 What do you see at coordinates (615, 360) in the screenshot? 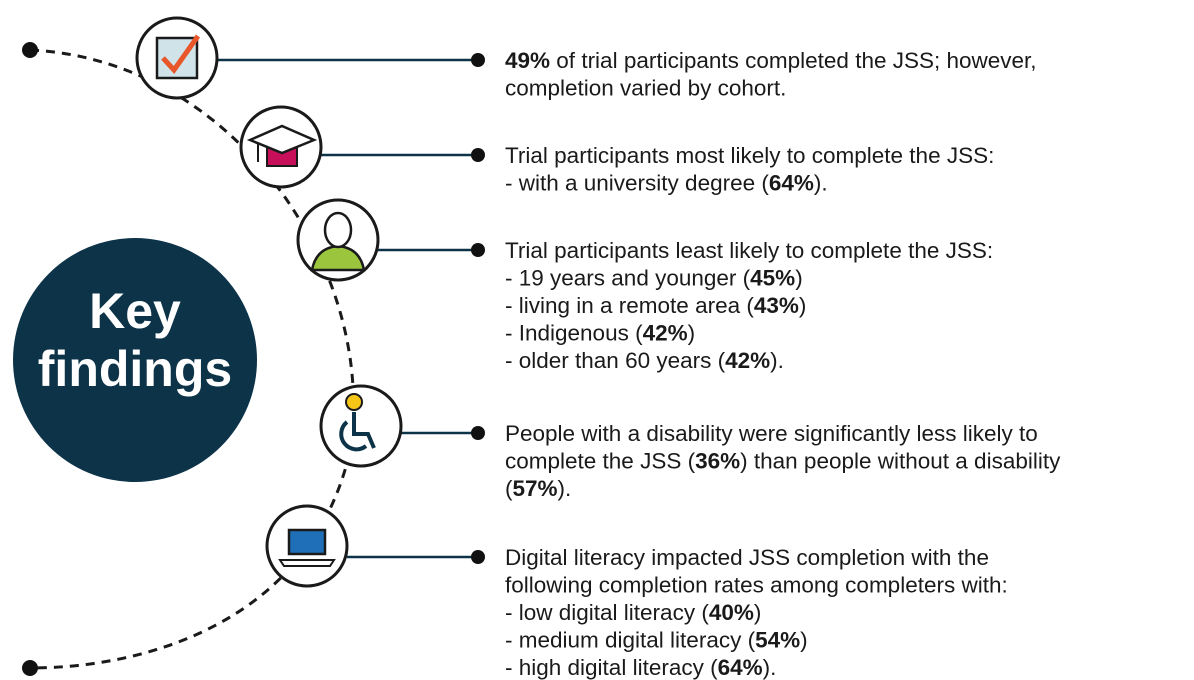
I see `text-run: - older than 60 years (` at bounding box center [615, 360].